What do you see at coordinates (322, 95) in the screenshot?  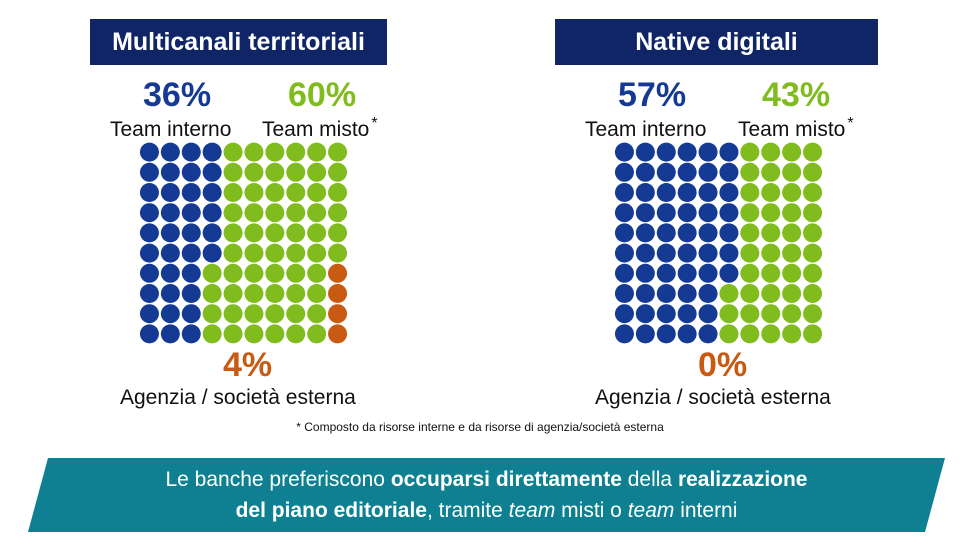 I see `panel-1-misto-pct: 60%` at bounding box center [322, 95].